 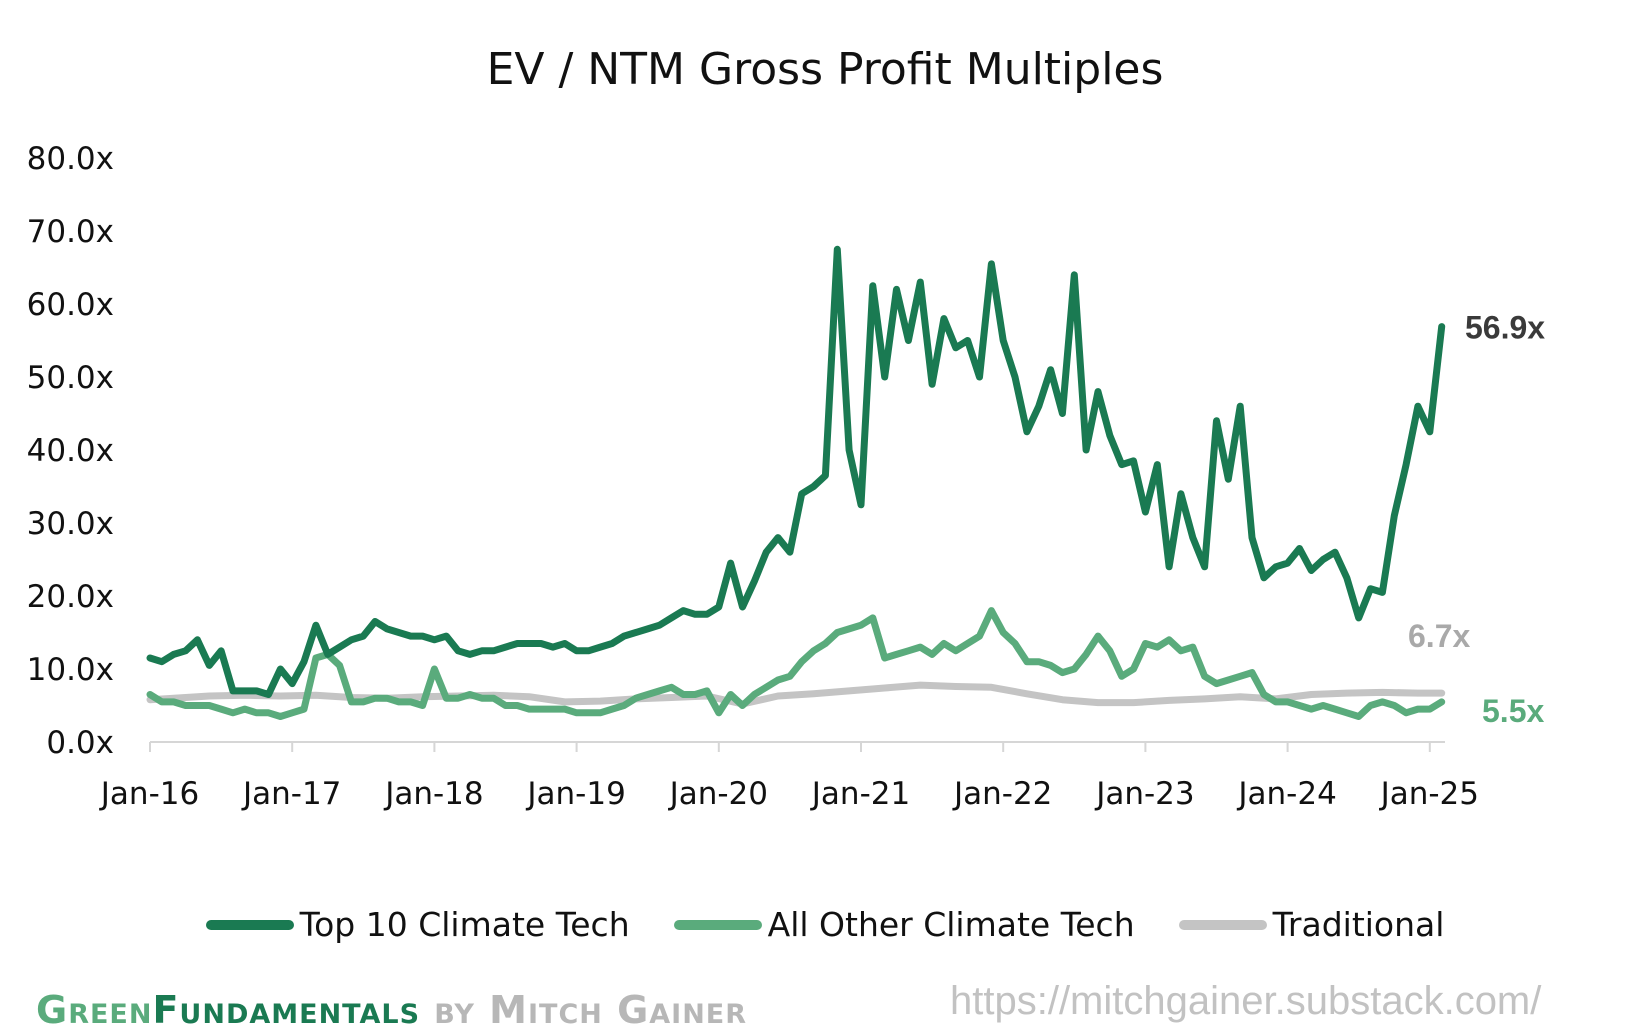 What do you see at coordinates (1476, 519) in the screenshot?
I see `end-labels: 56.9x 5.5x 6.7x` at bounding box center [1476, 519].